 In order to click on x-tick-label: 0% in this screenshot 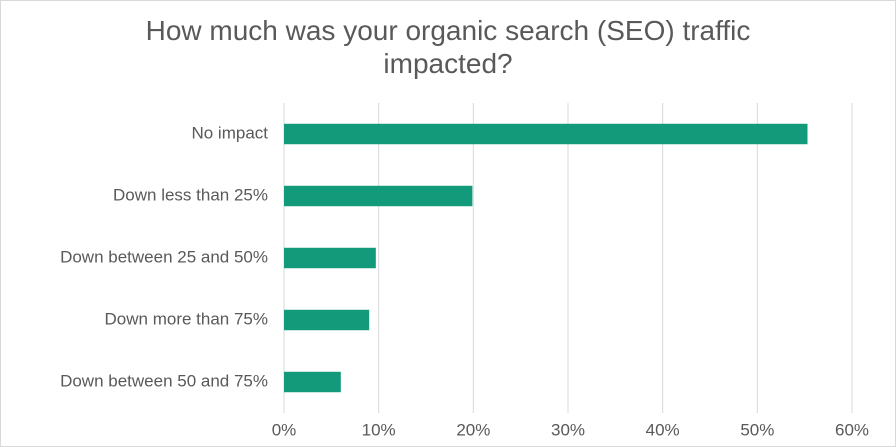, I will do `click(284, 429)`.